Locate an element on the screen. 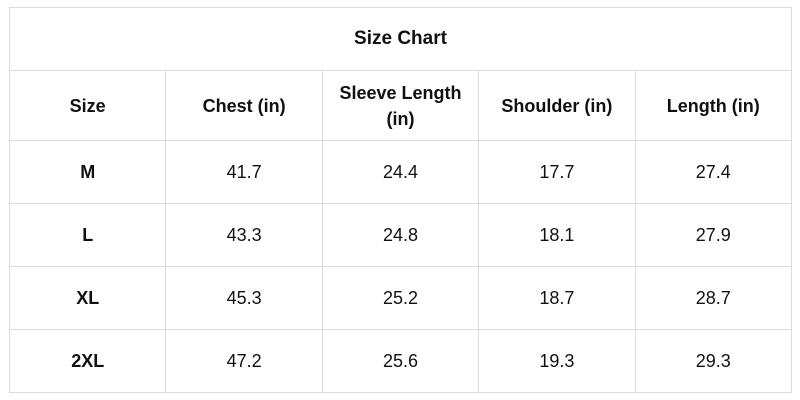  measurement: 29.3 is located at coordinates (713, 361).